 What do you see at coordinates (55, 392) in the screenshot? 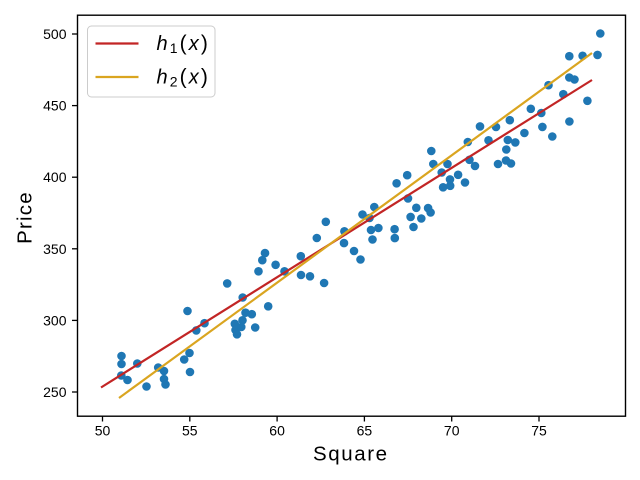
I see `svg-text: 250` at bounding box center [55, 392].